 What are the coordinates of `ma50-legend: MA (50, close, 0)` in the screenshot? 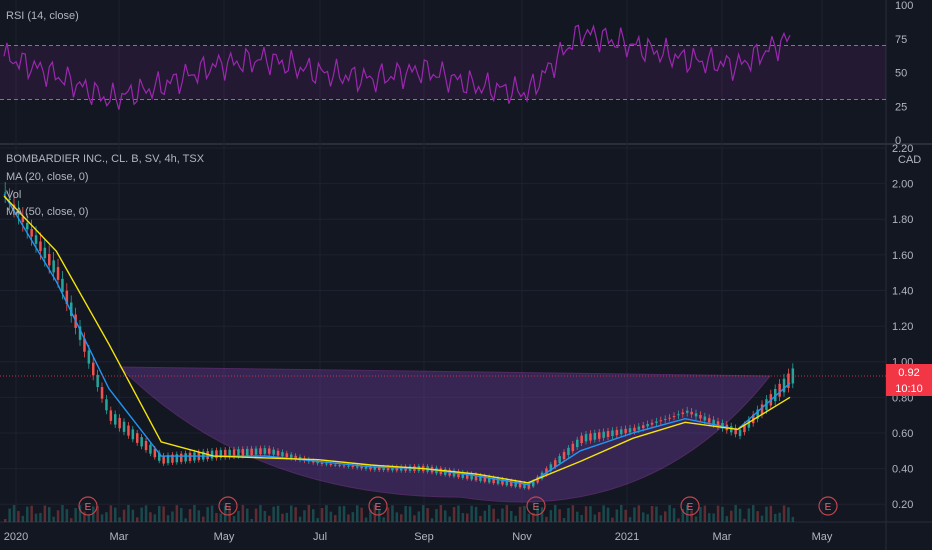 It's located at (47, 212).